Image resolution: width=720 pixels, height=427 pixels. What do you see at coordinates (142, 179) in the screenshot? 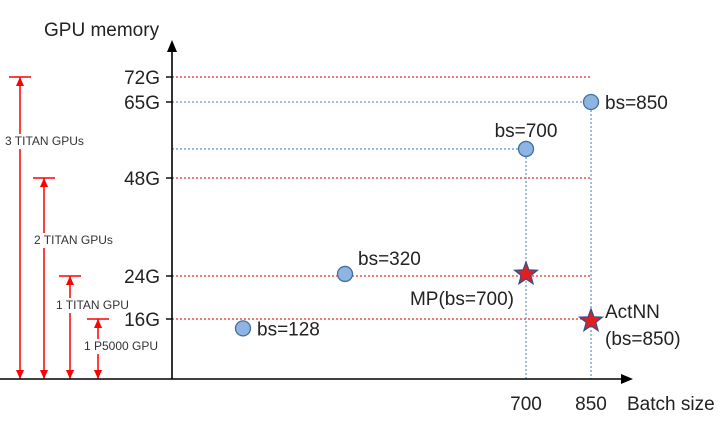
I see `y-tick-label: 48G` at bounding box center [142, 179].